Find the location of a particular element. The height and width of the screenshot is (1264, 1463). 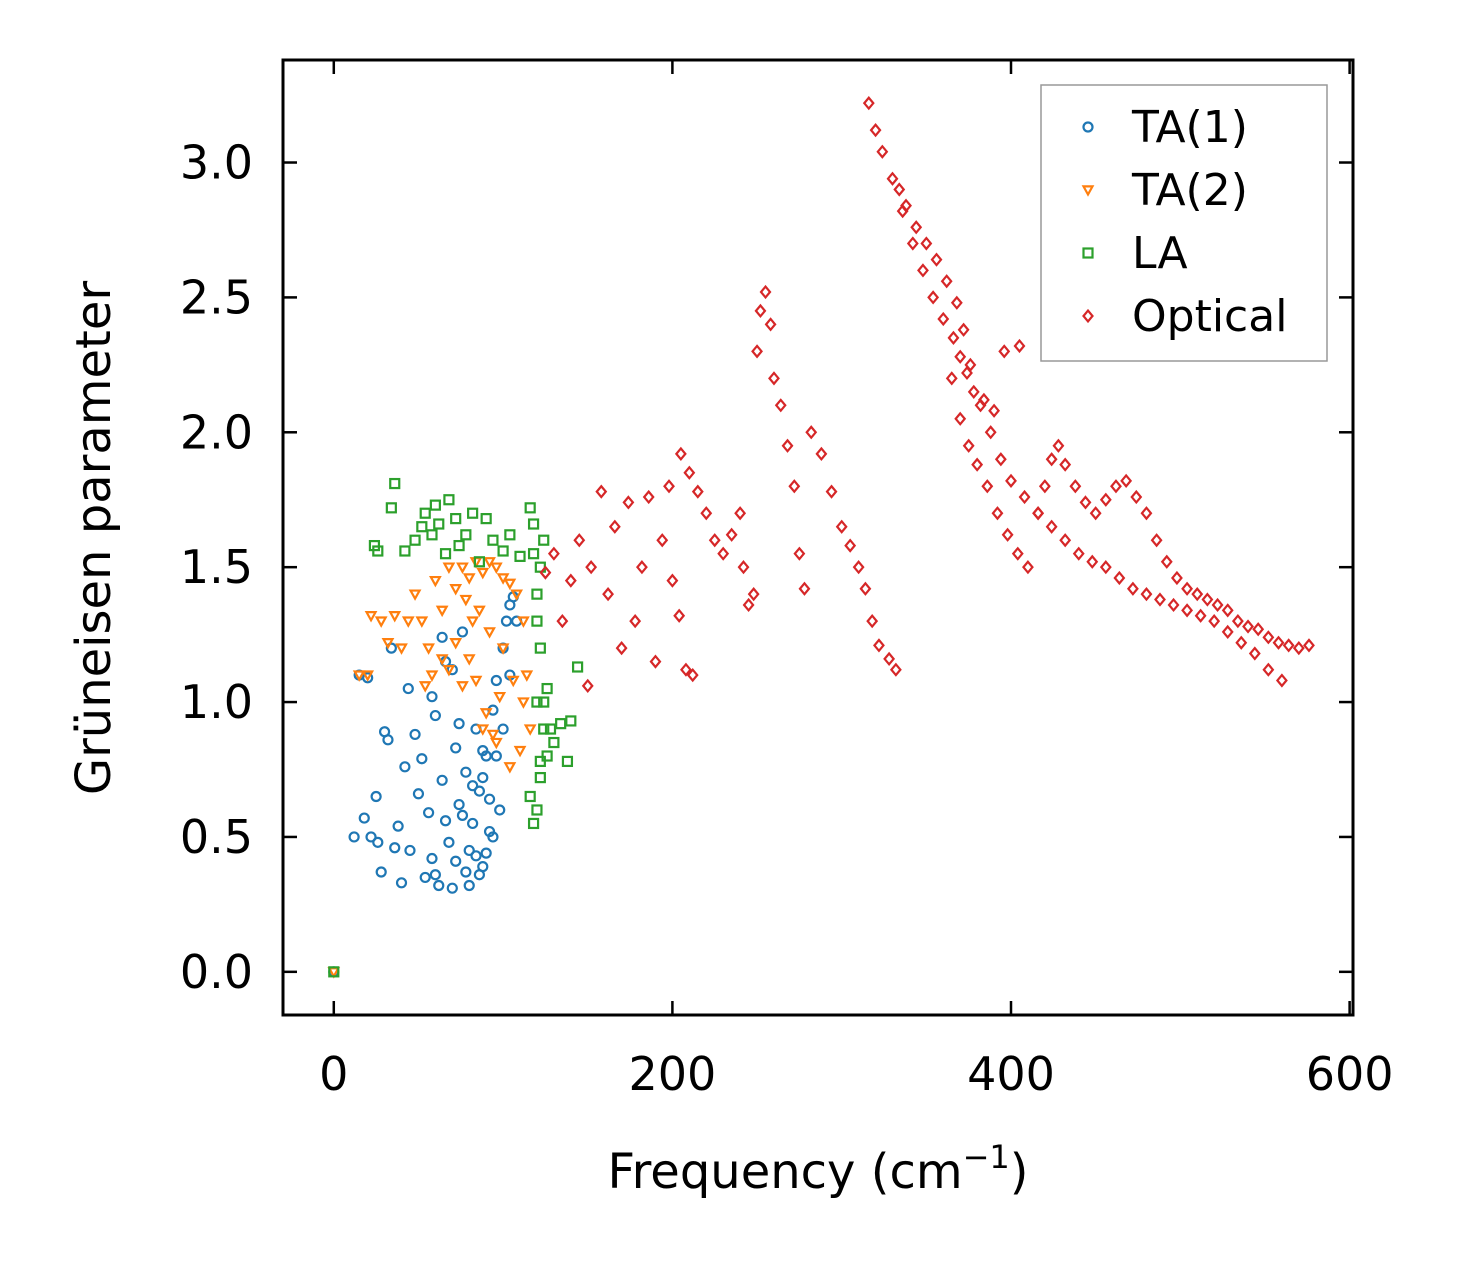

y-tick-label: 2.0 is located at coordinates (216, 432).